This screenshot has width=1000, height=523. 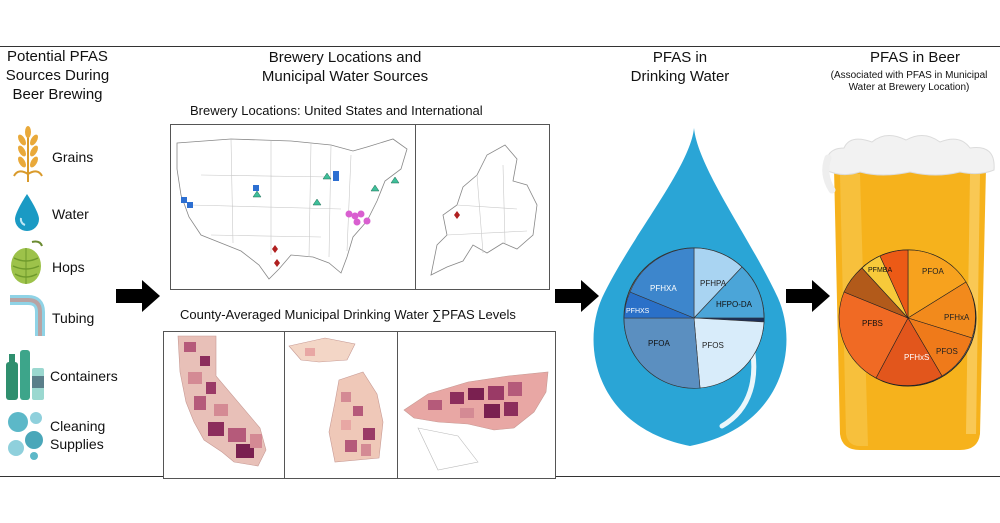 I want to click on us-map, so click(x=292, y=209).